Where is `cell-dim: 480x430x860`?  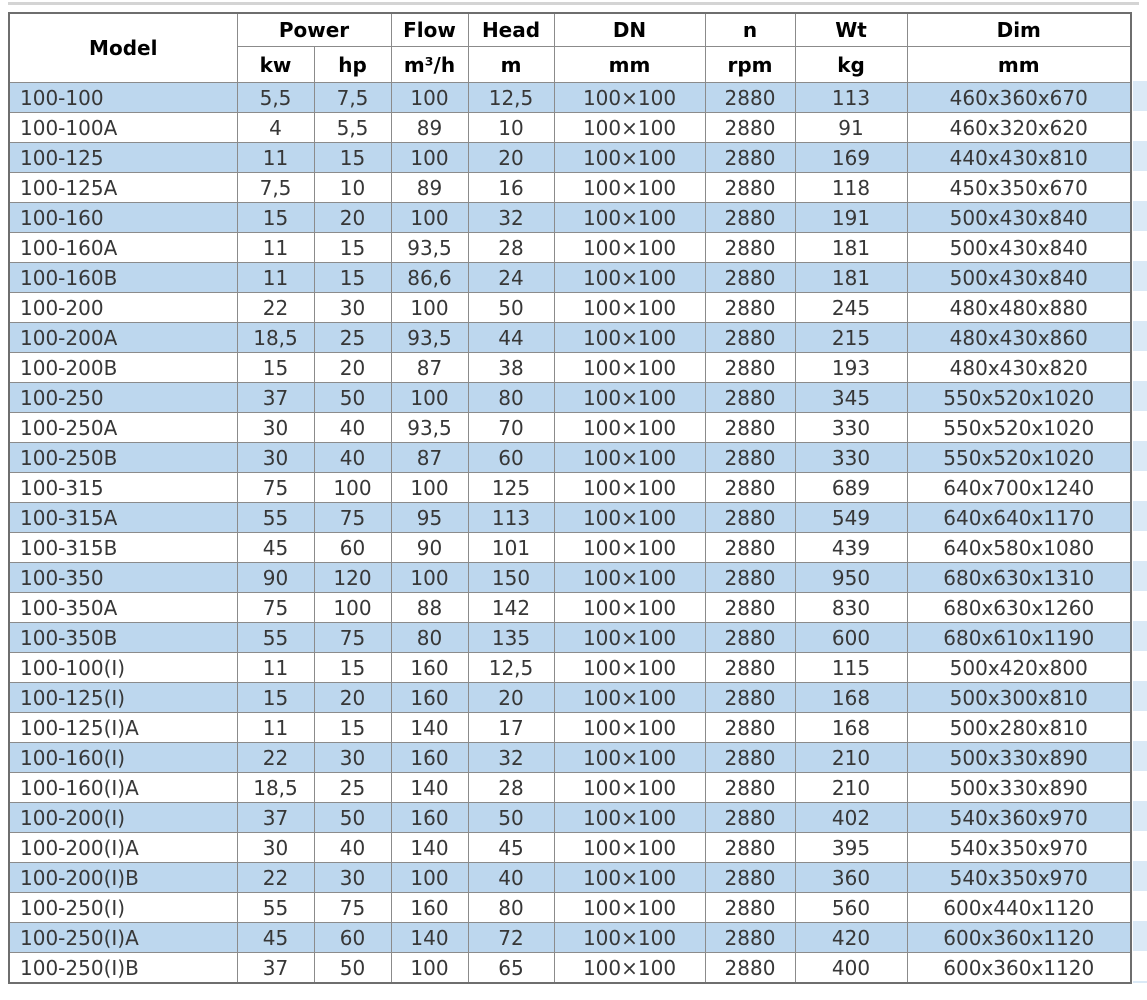
cell-dim: 480x430x860 is located at coordinates (1019, 337).